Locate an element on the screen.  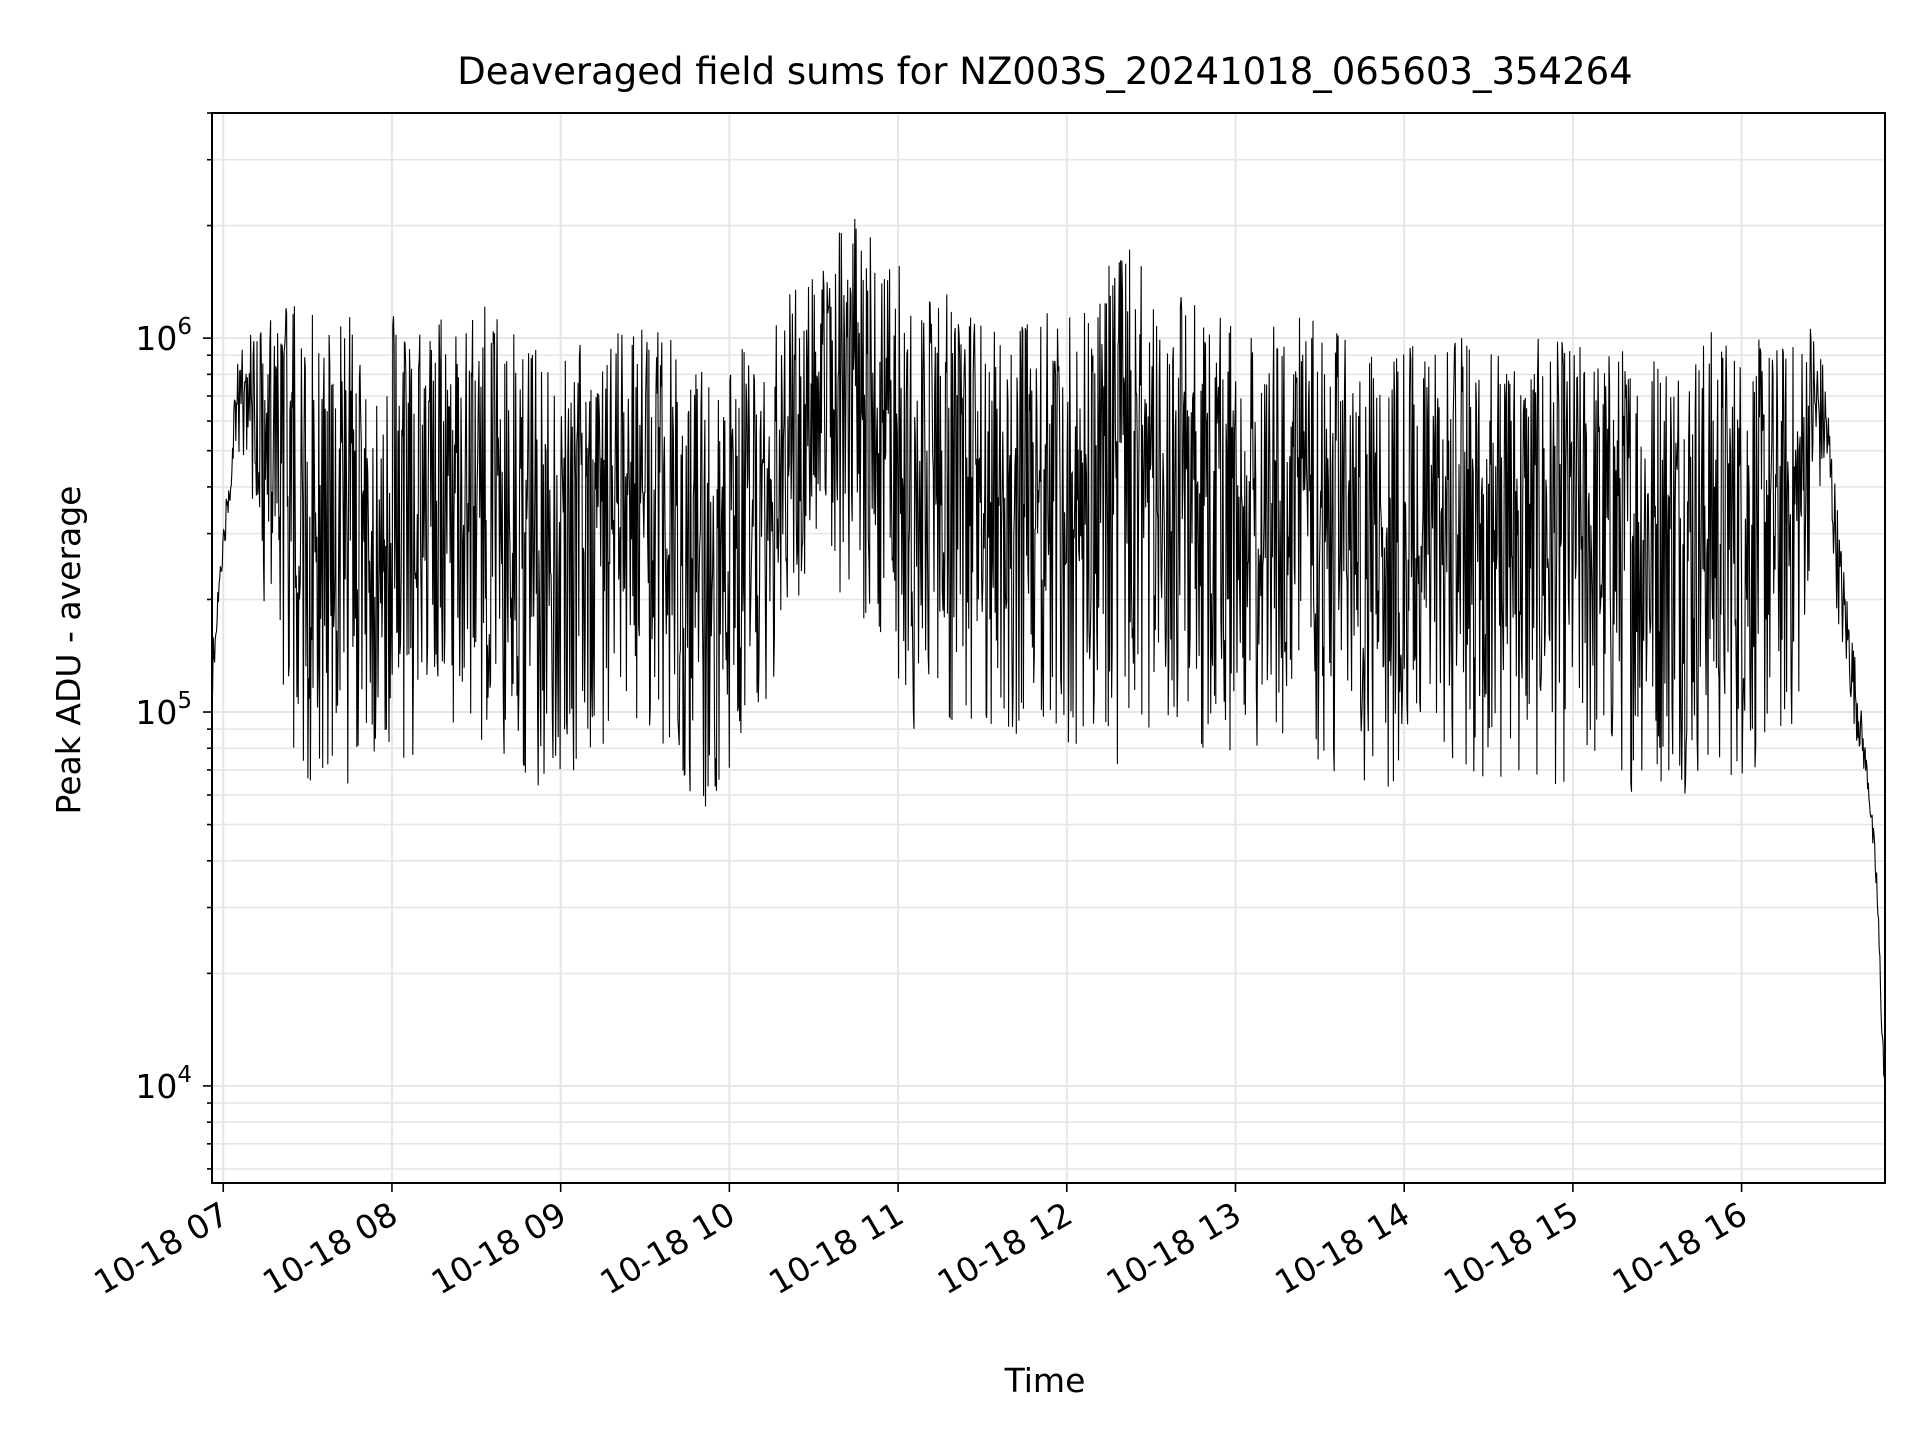
y-tick-label: 10⁴ is located at coordinates (163, 1084).